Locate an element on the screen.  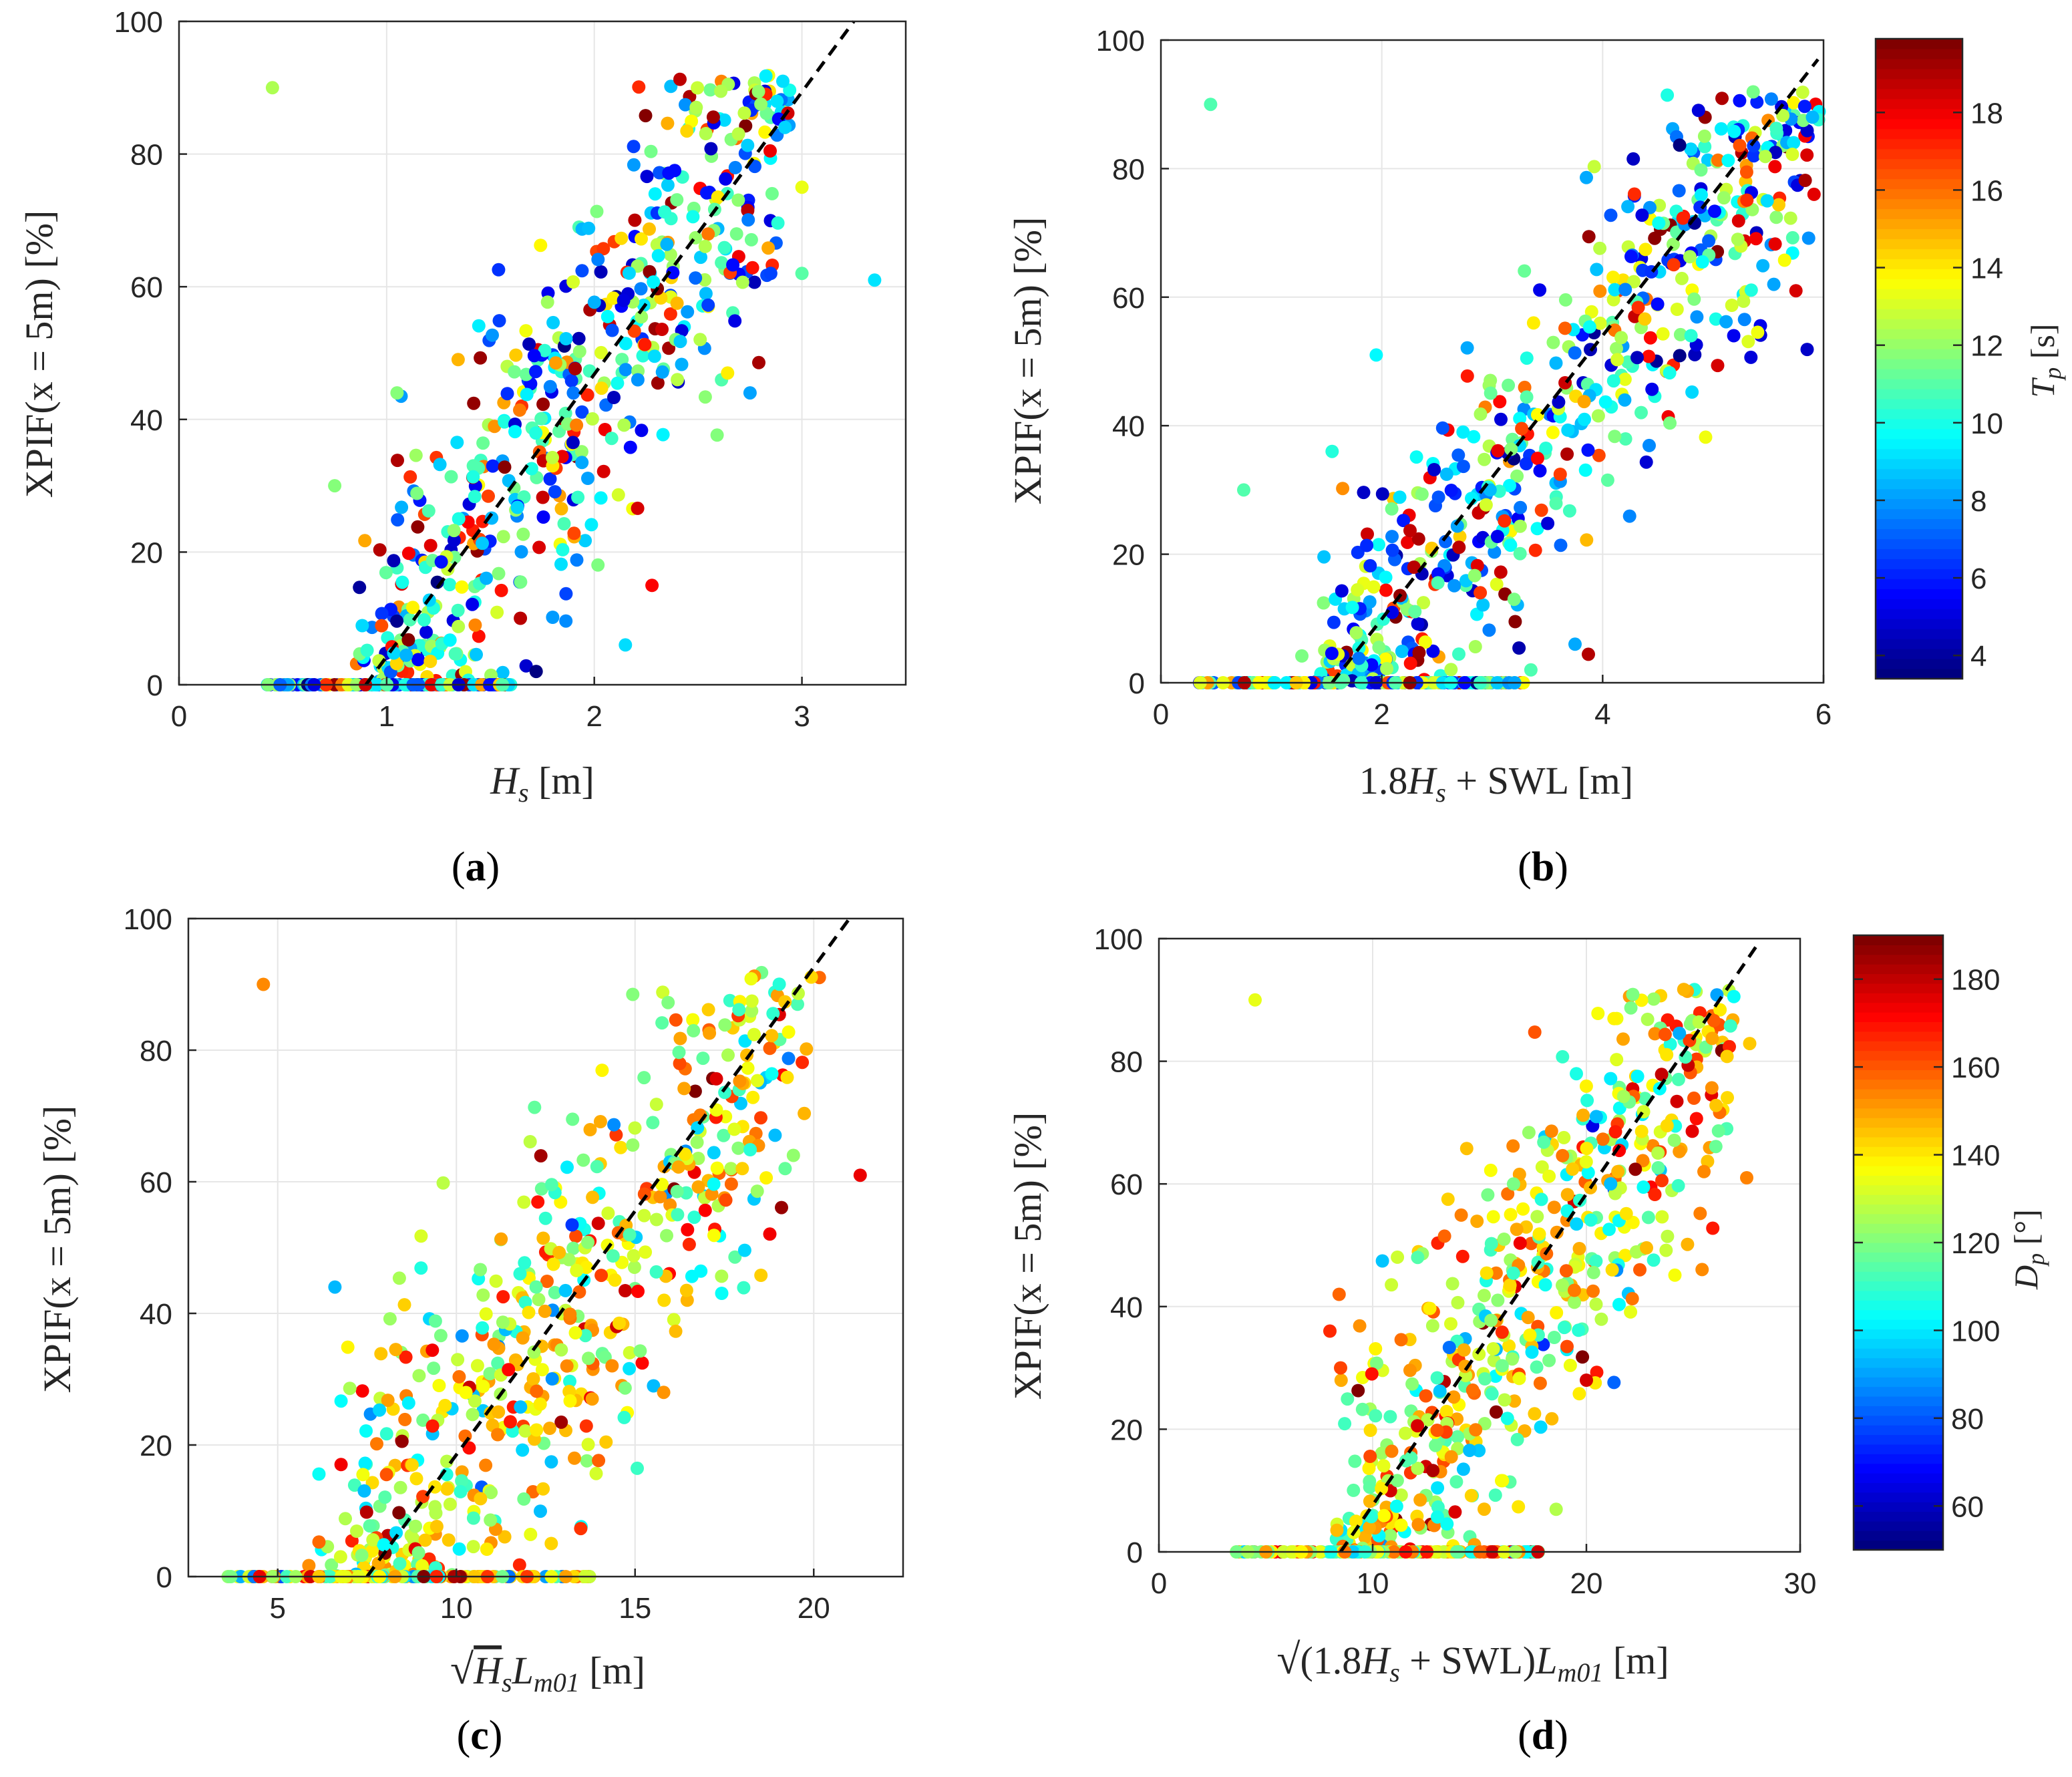
colorbar-tick-label: 10 is located at coordinates (1986, 424).